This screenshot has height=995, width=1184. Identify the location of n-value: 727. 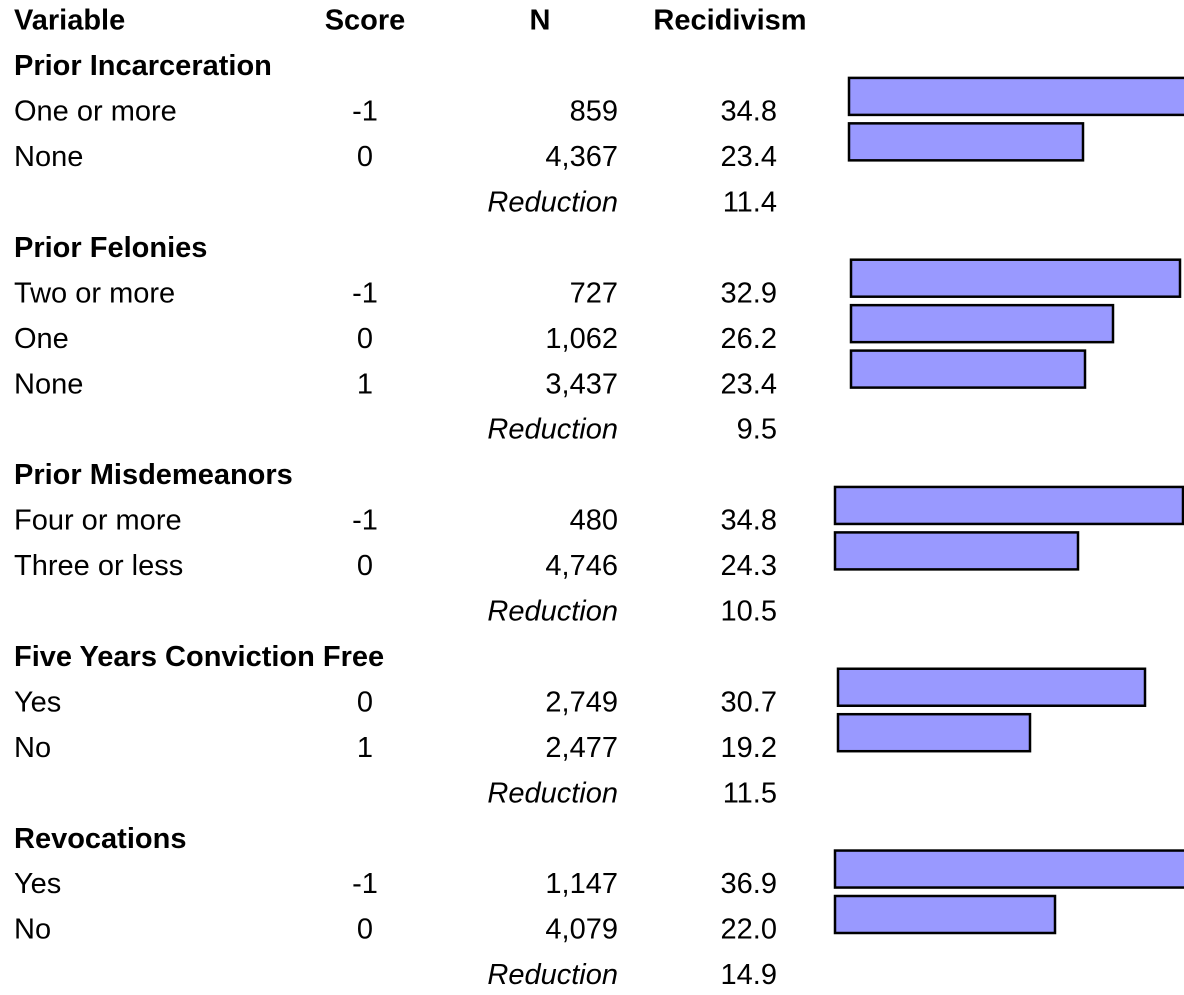
(594, 293).